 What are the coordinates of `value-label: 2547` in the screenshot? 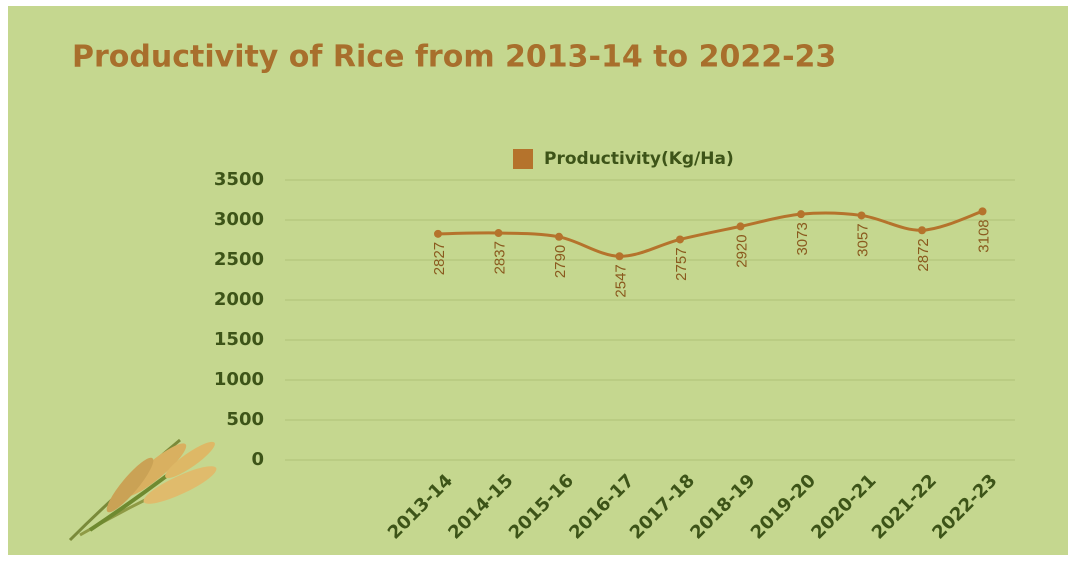 It's located at (620, 280).